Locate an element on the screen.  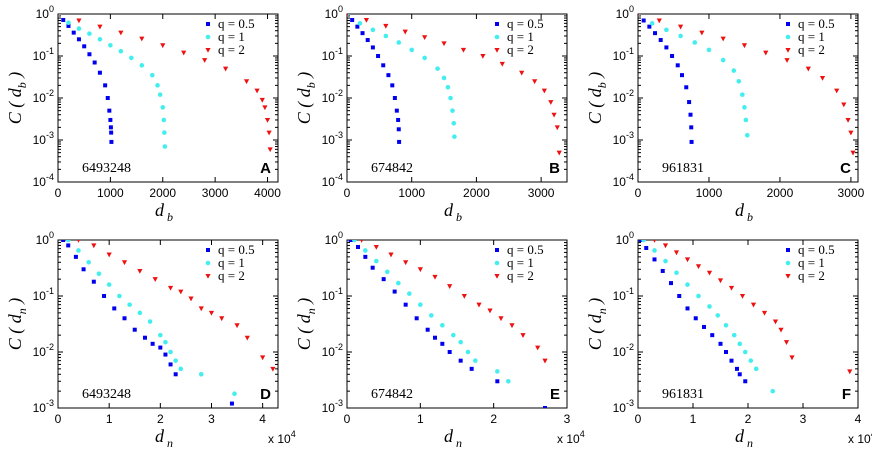
axes-frame is located at coordinates (457, 98).